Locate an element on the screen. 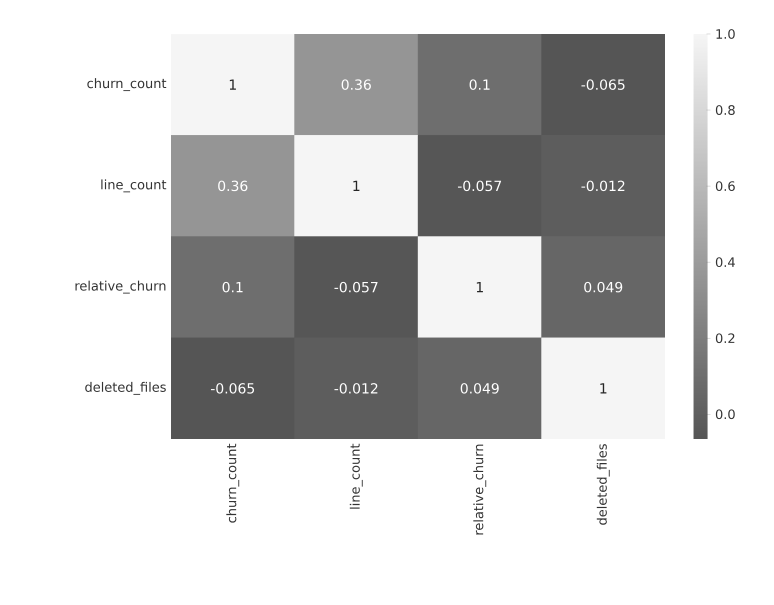 The height and width of the screenshot is (605, 774). x-tick-label: churn_count is located at coordinates (233, 483).